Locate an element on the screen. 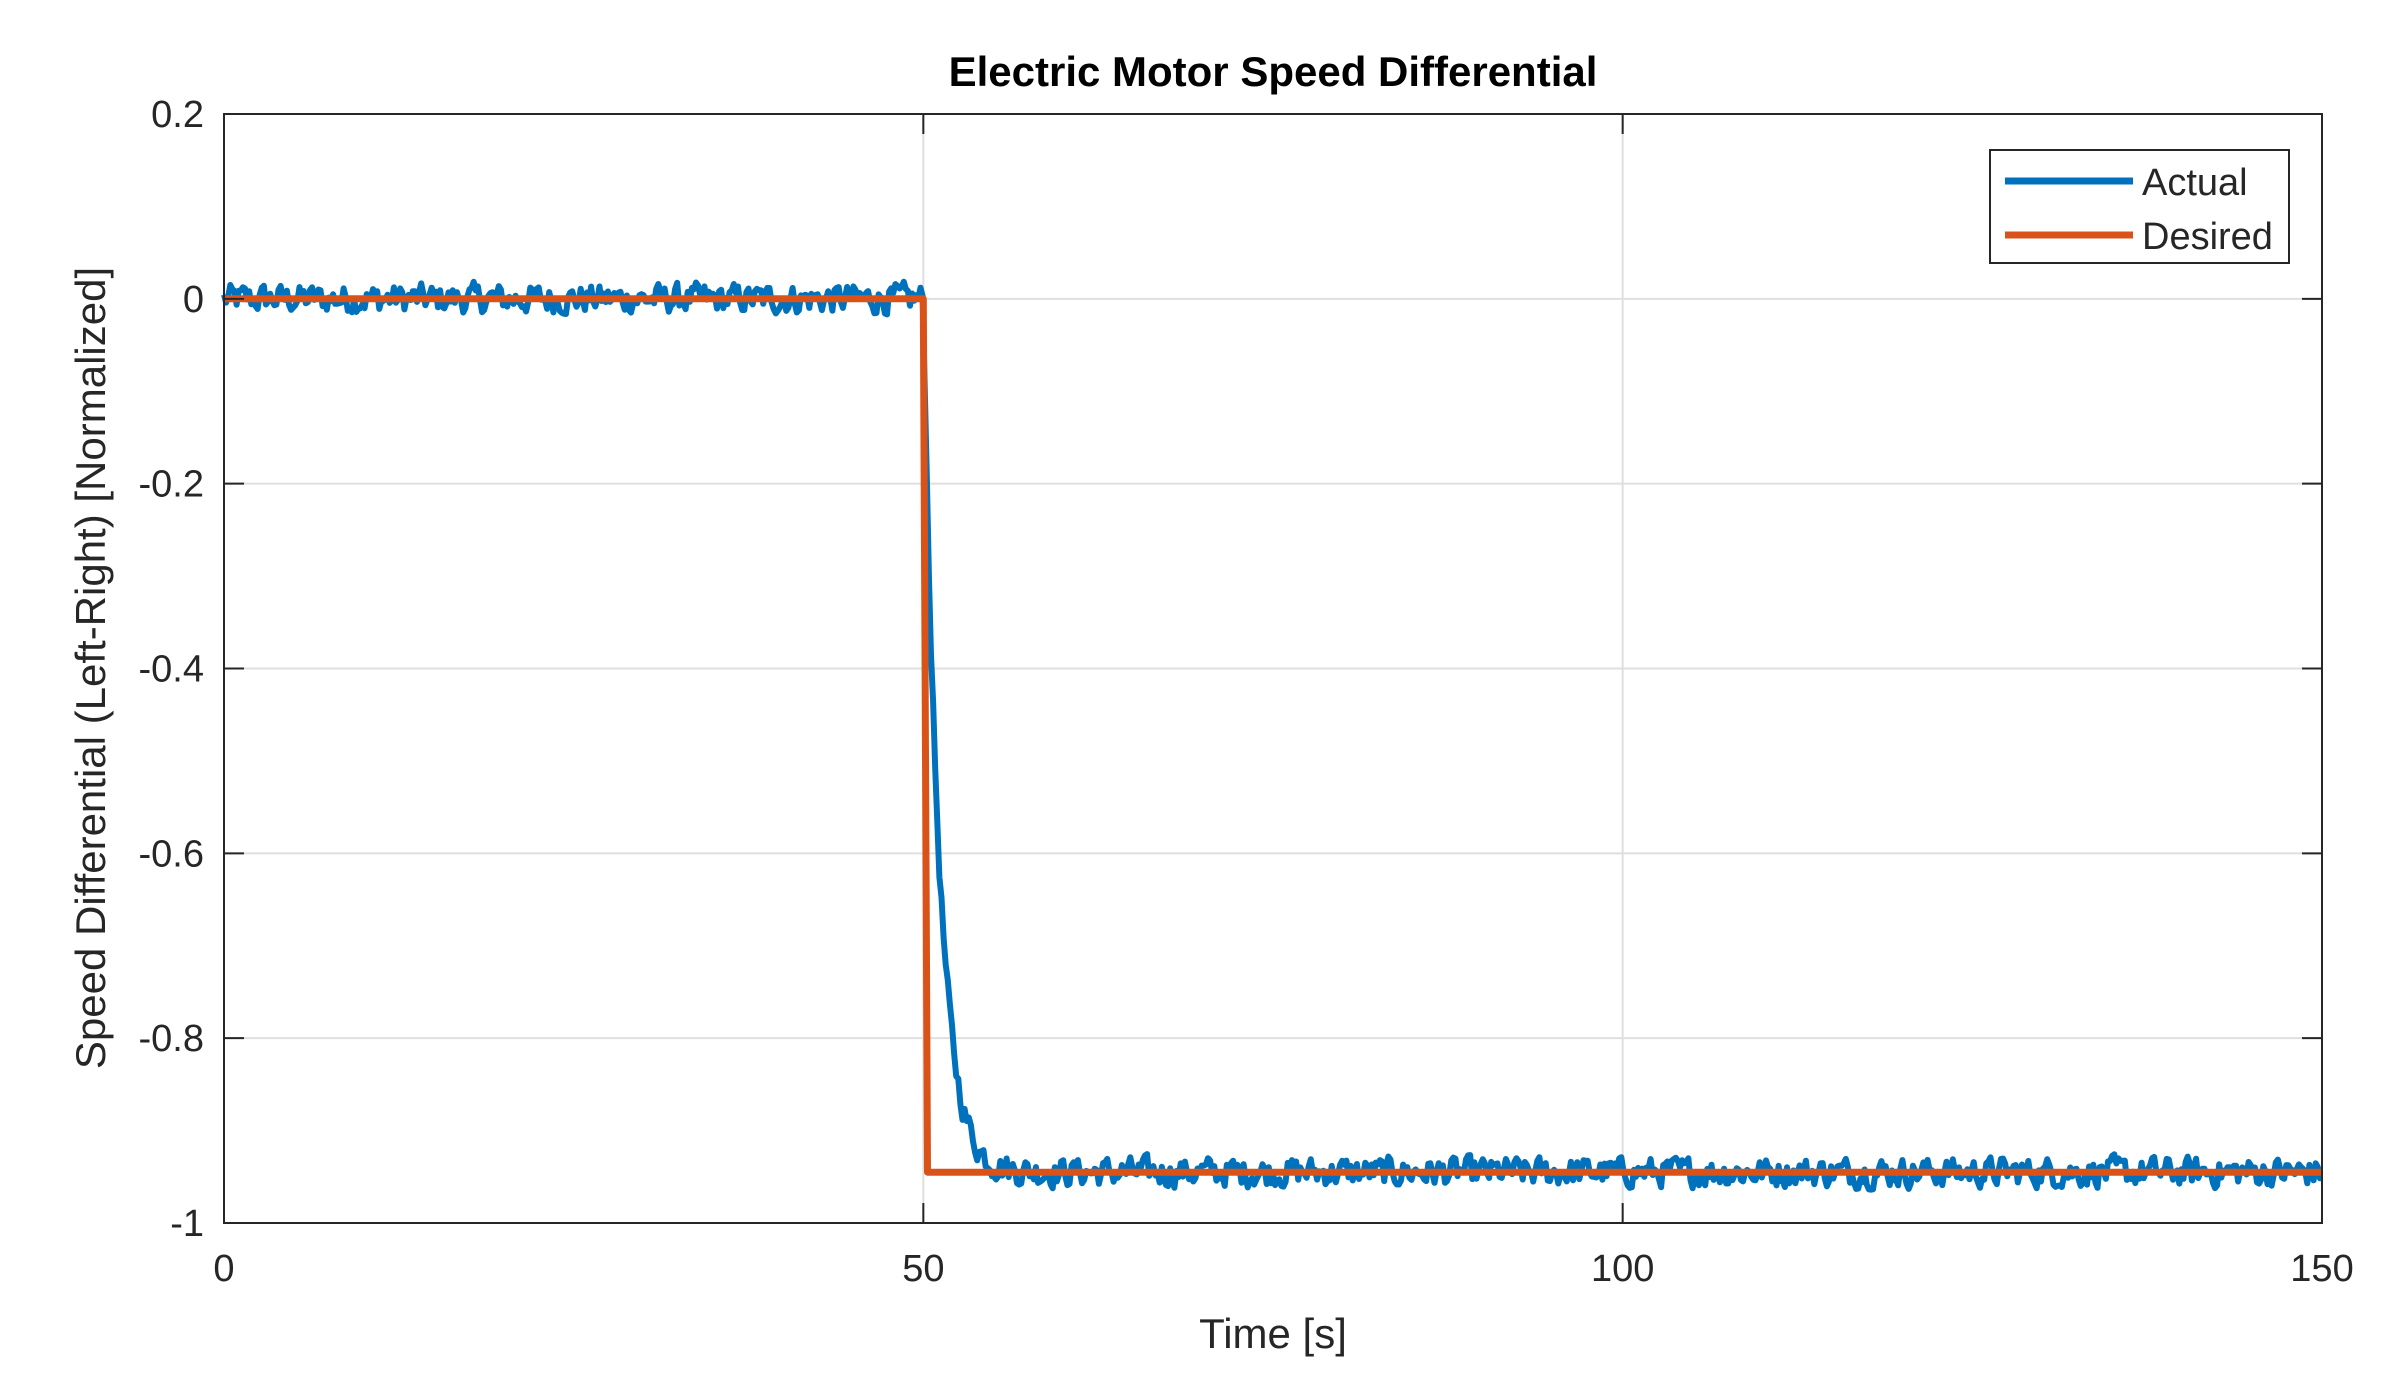 This screenshot has height=1397, width=2383. x-tick-label: 0 is located at coordinates (223, 1269).